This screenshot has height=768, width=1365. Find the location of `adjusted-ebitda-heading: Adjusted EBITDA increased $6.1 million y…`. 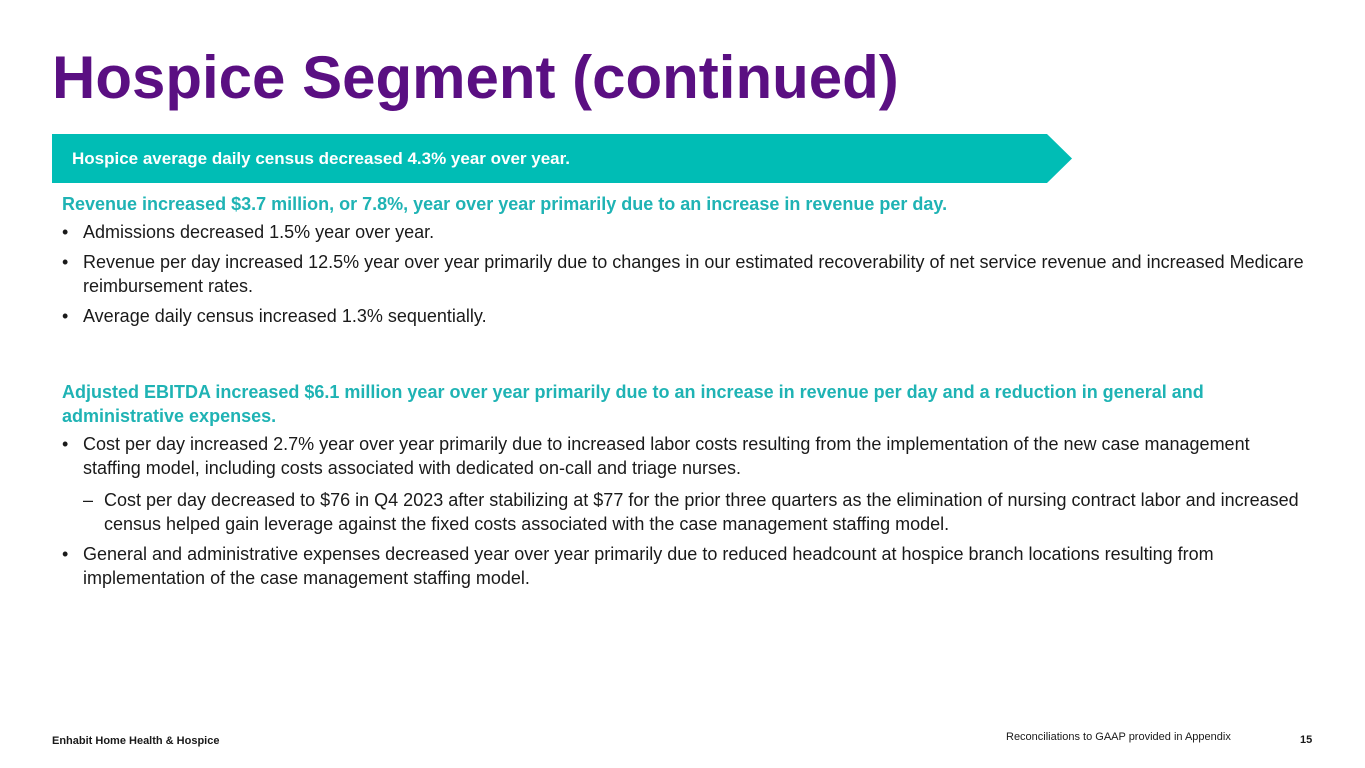

adjusted-ebitda-heading: Adjusted EBITDA increased $6.1 million y… is located at coordinates (633, 404).